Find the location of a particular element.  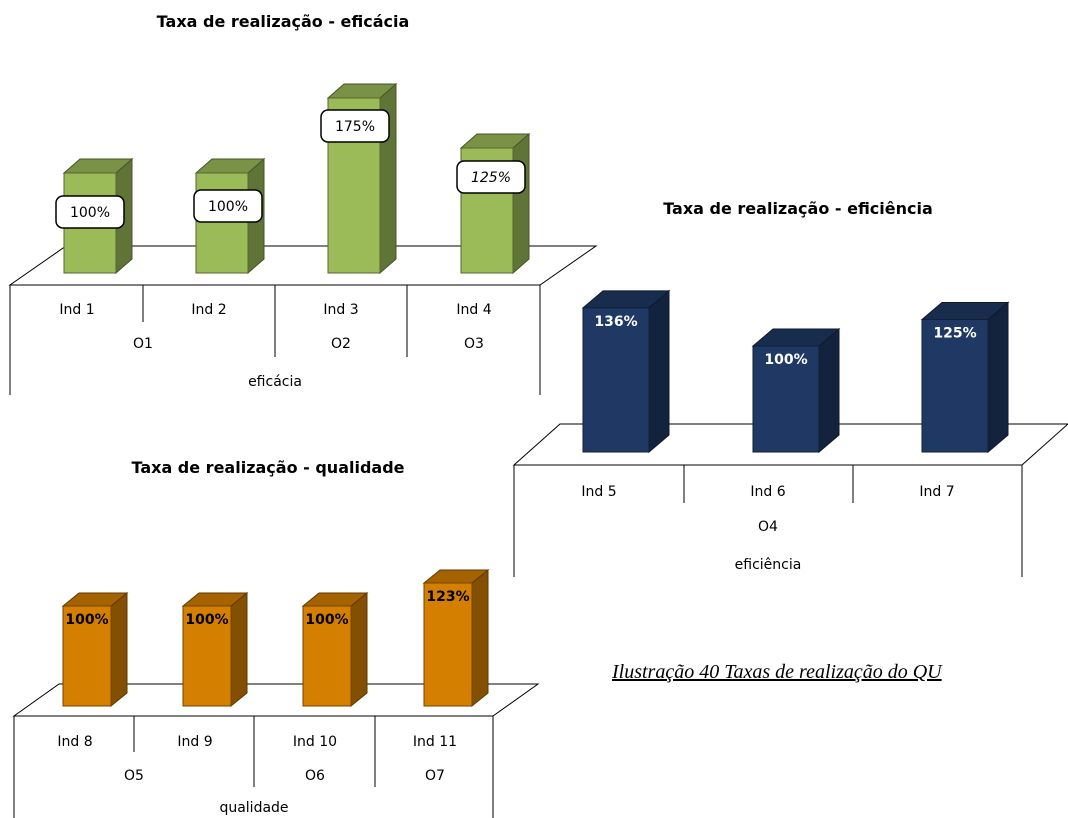

bars: 100% 100% 175% 125% is located at coordinates (293, 178).